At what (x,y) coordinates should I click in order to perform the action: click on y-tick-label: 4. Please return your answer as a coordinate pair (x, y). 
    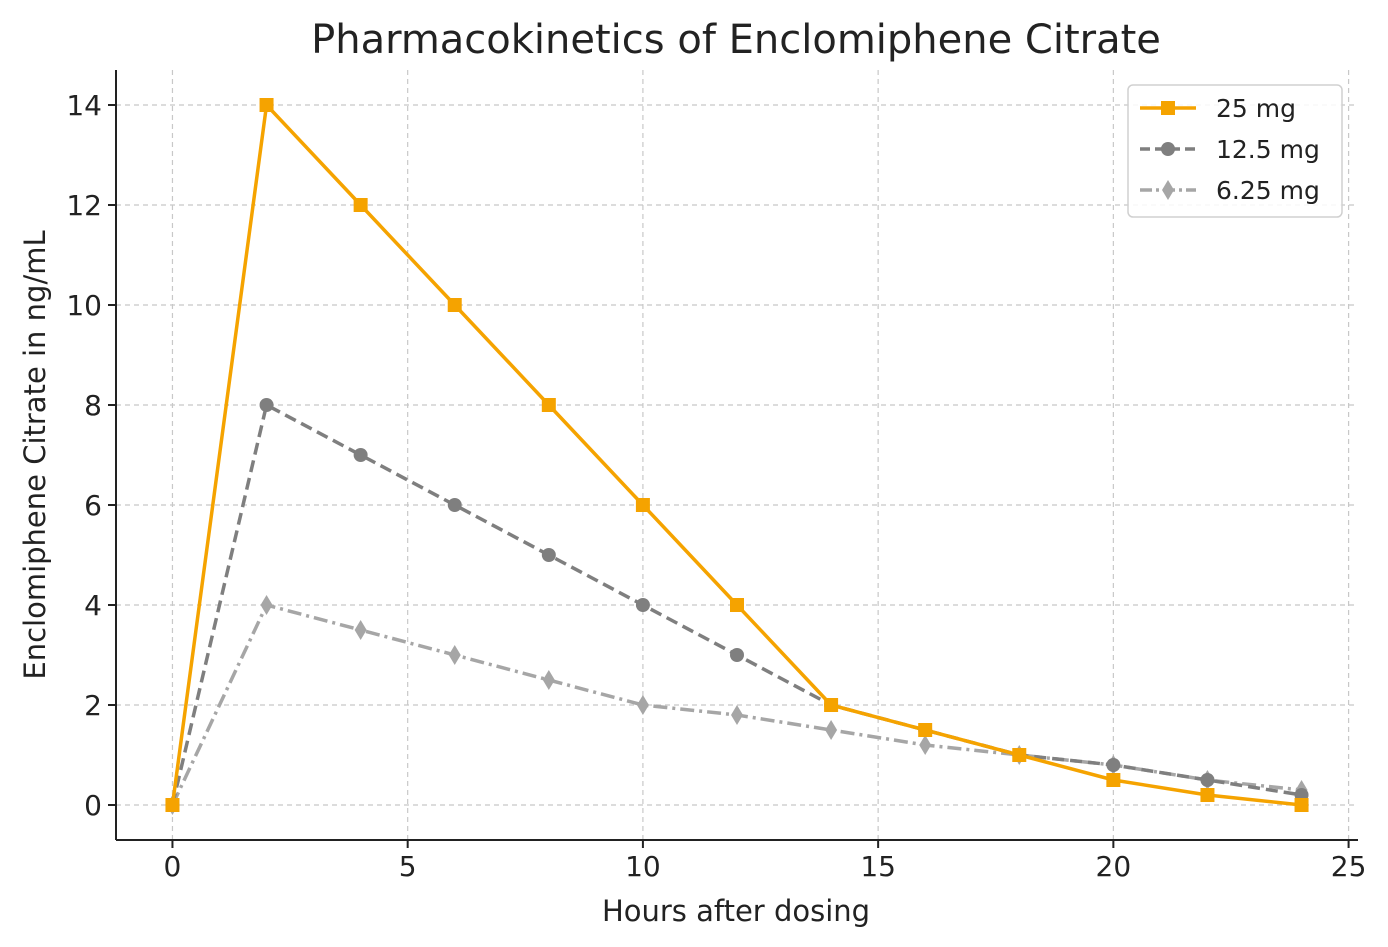
    Looking at the image, I should click on (93, 605).